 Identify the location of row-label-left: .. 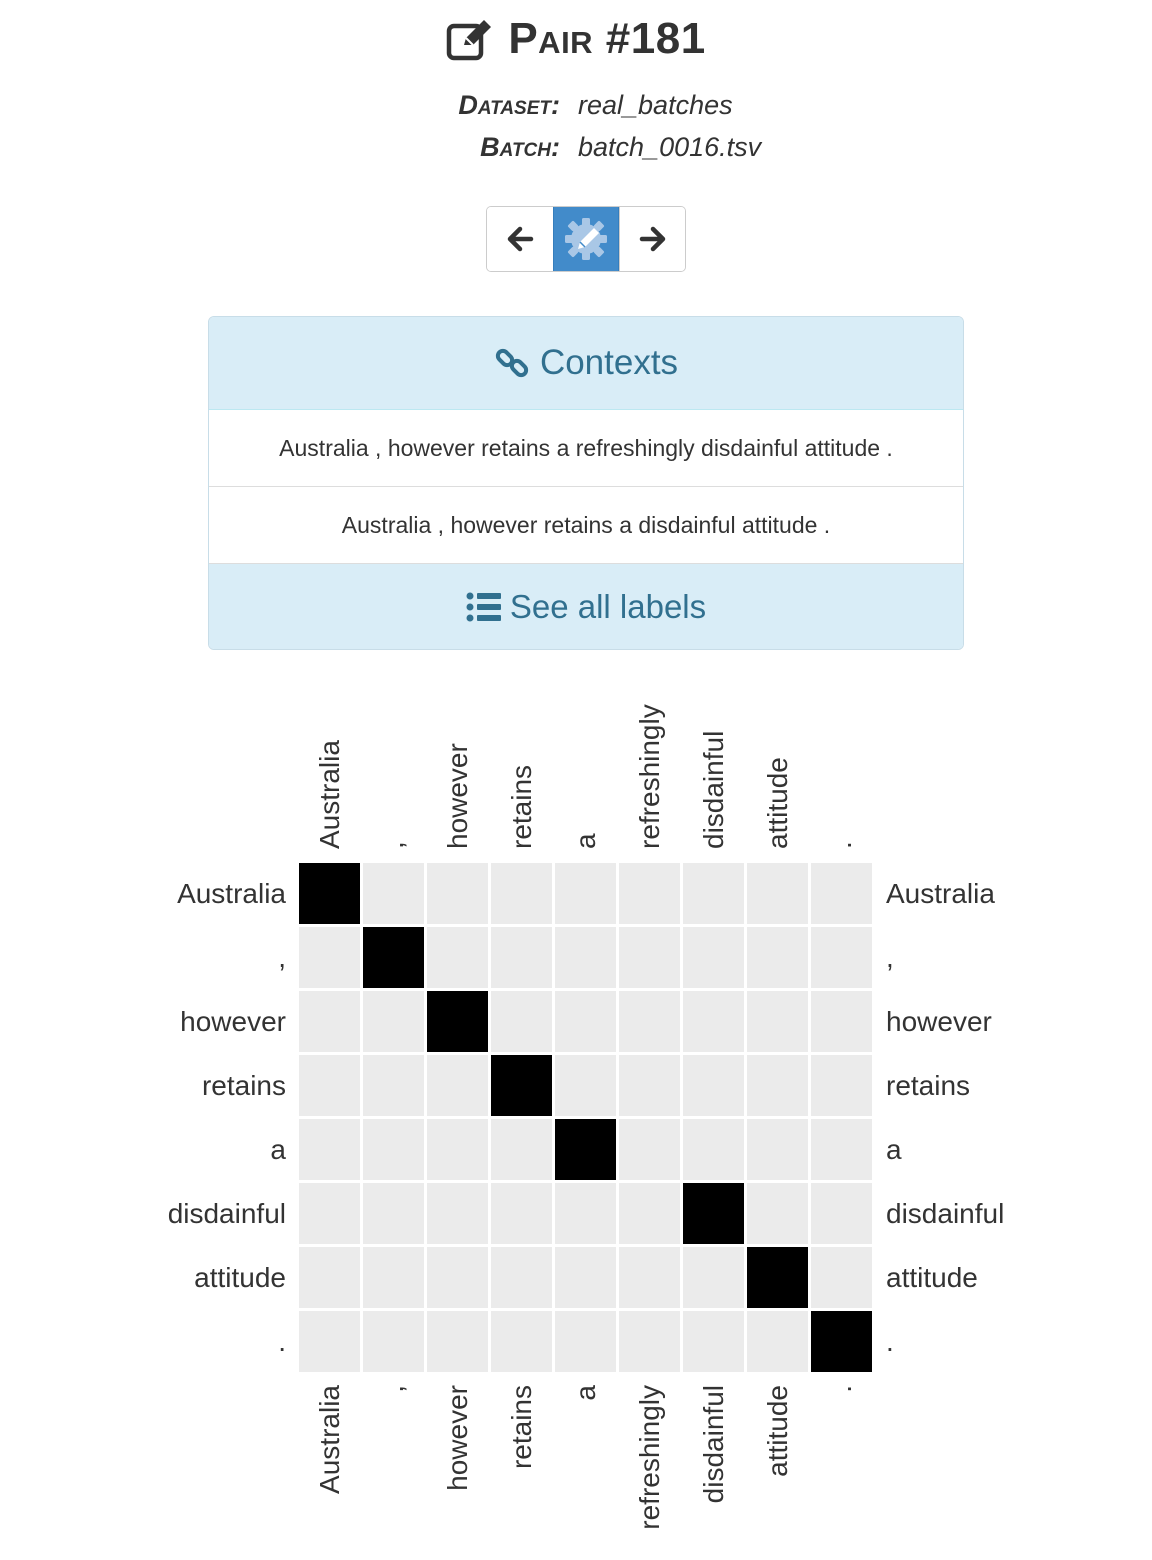
(282, 1341).